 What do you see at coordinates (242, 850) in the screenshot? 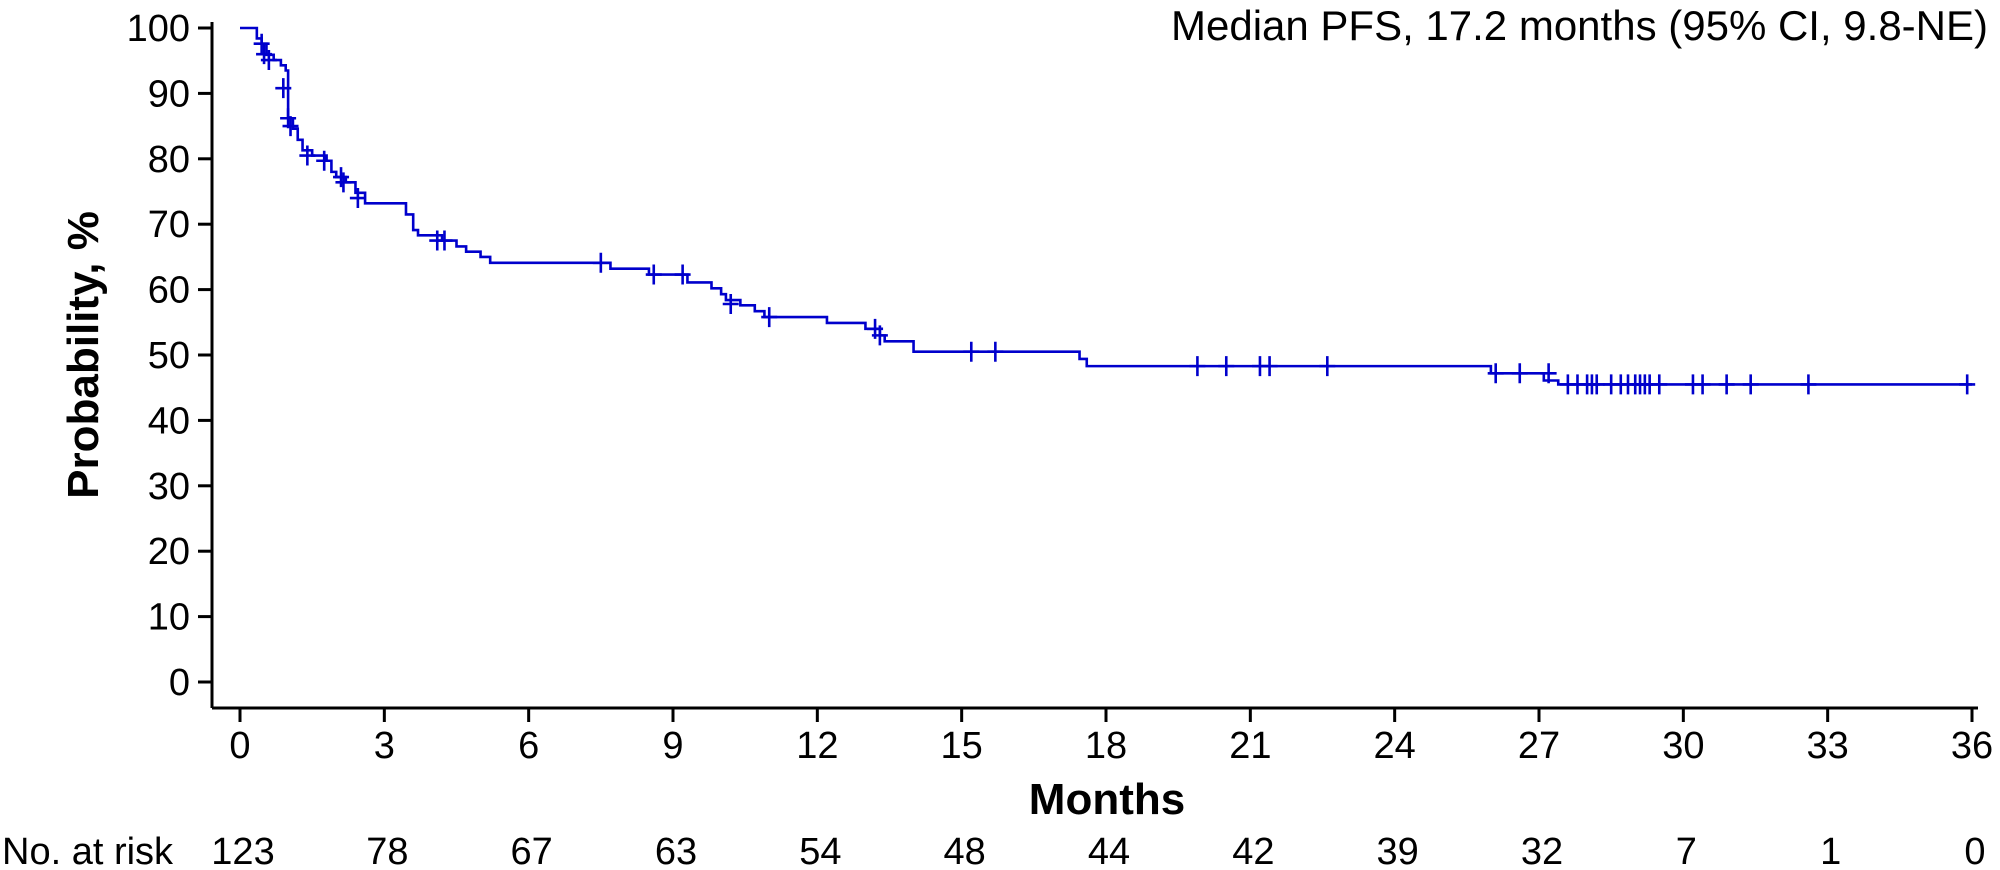
I see `at-risk-count: 123` at bounding box center [242, 850].